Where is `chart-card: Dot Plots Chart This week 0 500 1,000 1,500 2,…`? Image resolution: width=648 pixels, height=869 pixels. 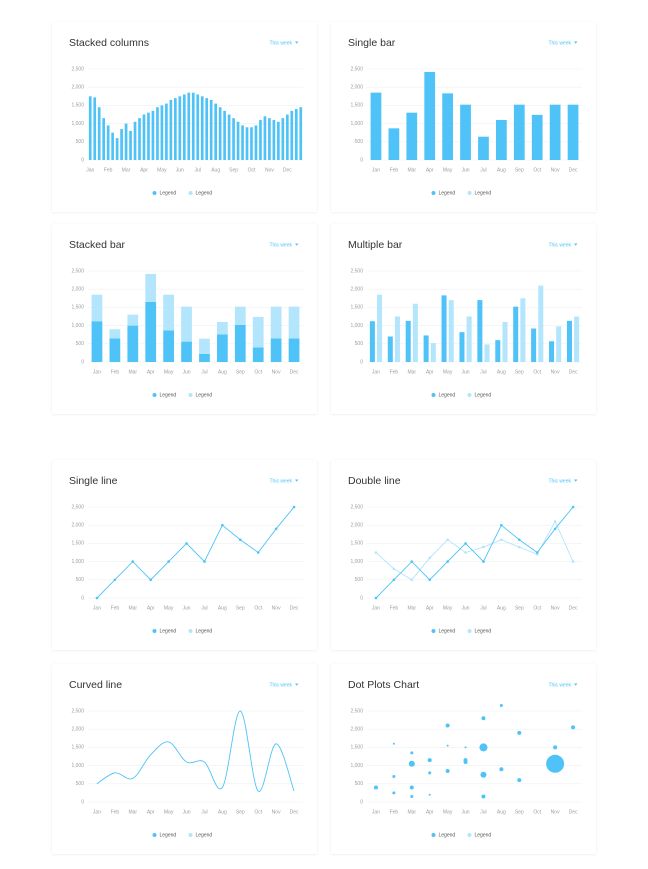 chart-card: Dot Plots Chart This week 0 500 1,000 1,500 2,… is located at coordinates (463, 759).